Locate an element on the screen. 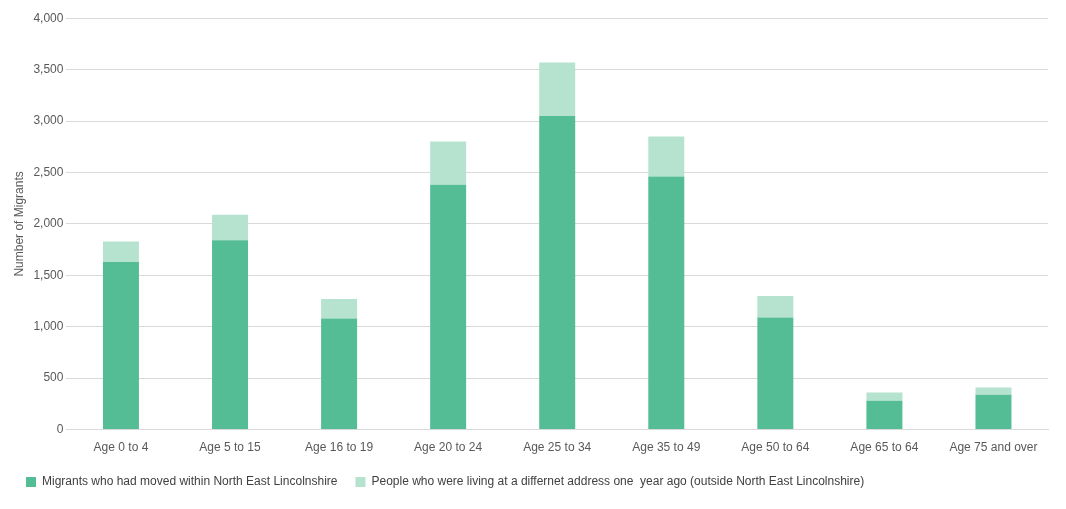  x-tick-label: Age 25 to 34 is located at coordinates (557, 447).